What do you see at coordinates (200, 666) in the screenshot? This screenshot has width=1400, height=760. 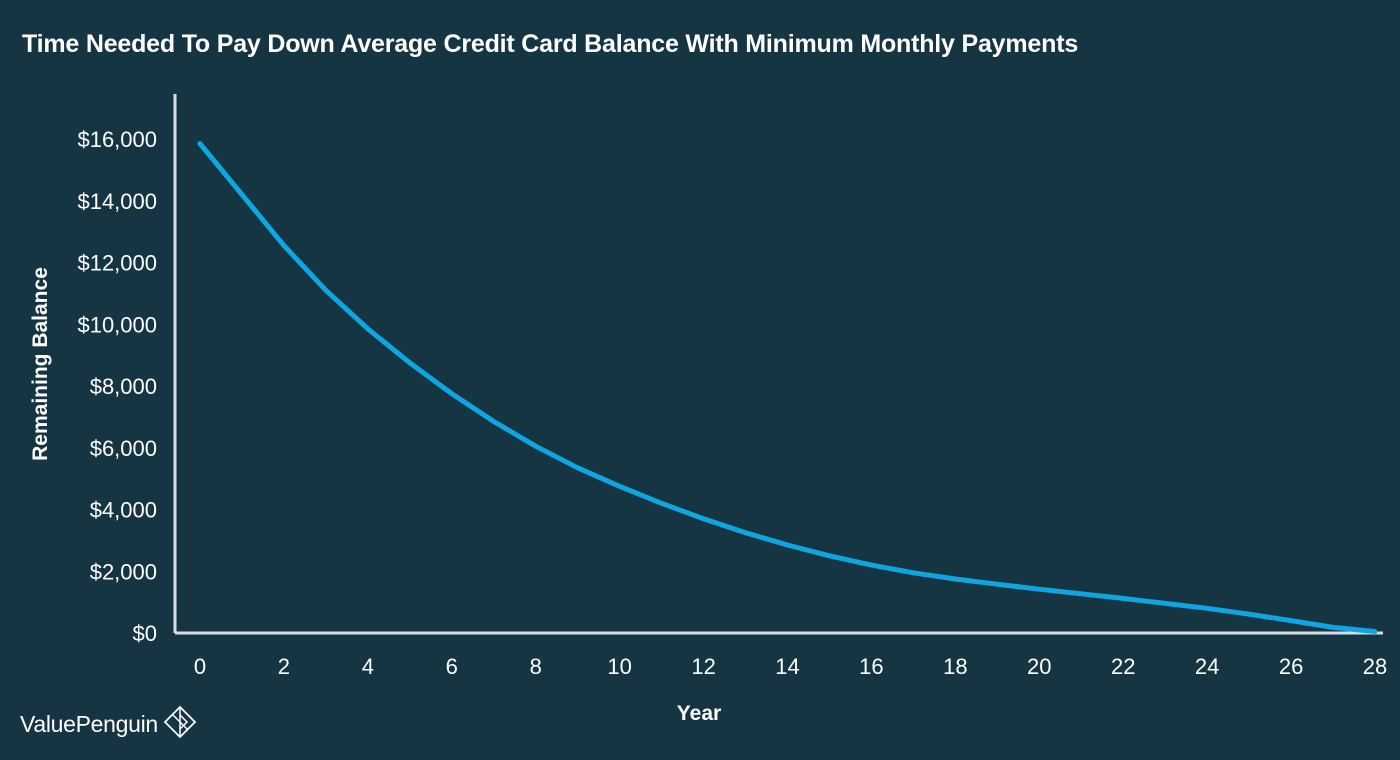 I see `x-tick-label: 0` at bounding box center [200, 666].